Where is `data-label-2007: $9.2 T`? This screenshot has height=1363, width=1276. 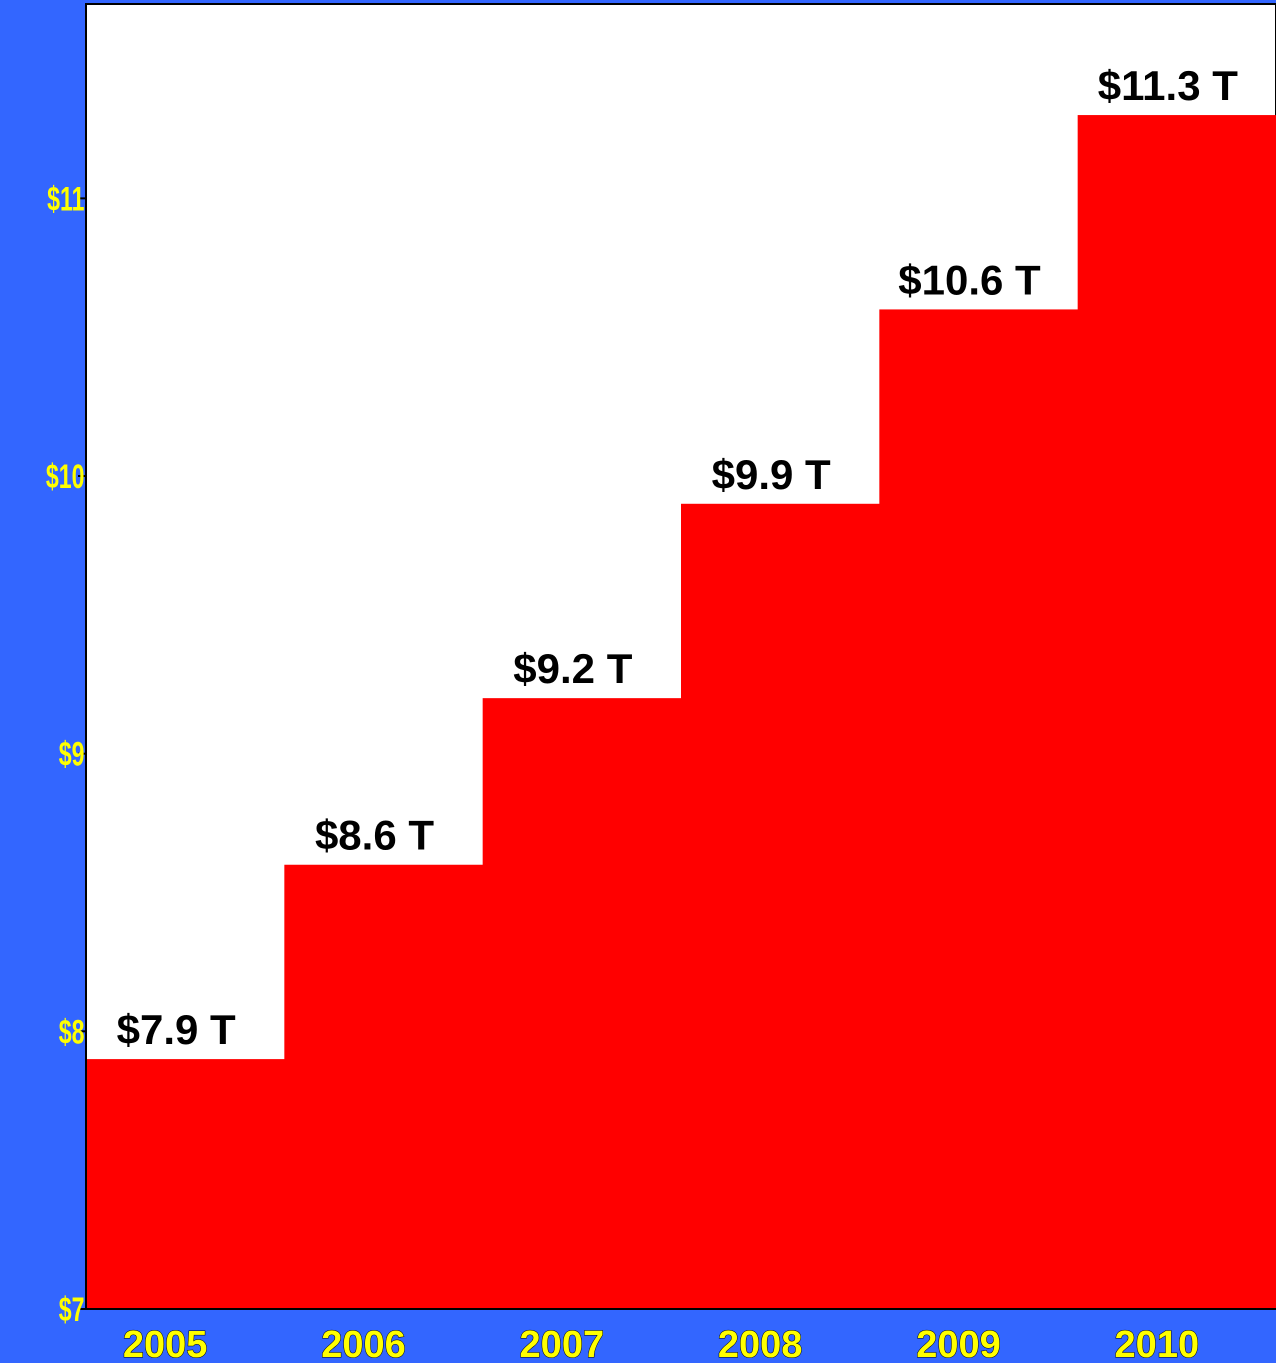
data-label-2007: $9.2 T is located at coordinates (572, 668).